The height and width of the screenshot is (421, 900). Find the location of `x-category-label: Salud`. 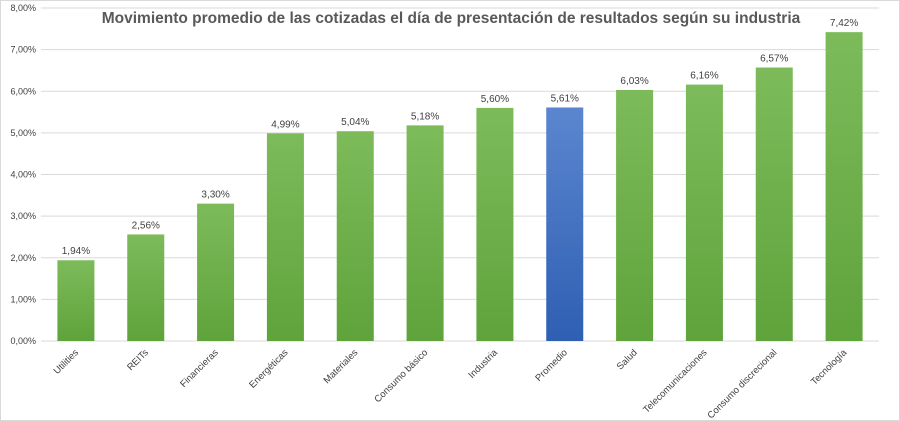

x-category-label: Salud is located at coordinates (627, 359).